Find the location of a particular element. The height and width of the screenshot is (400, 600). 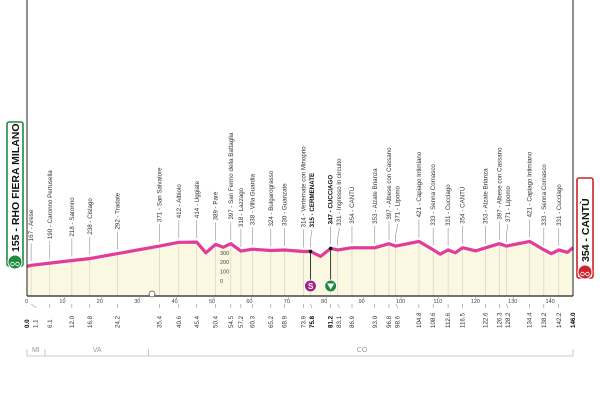

triangle-icon is located at coordinates (331, 286).